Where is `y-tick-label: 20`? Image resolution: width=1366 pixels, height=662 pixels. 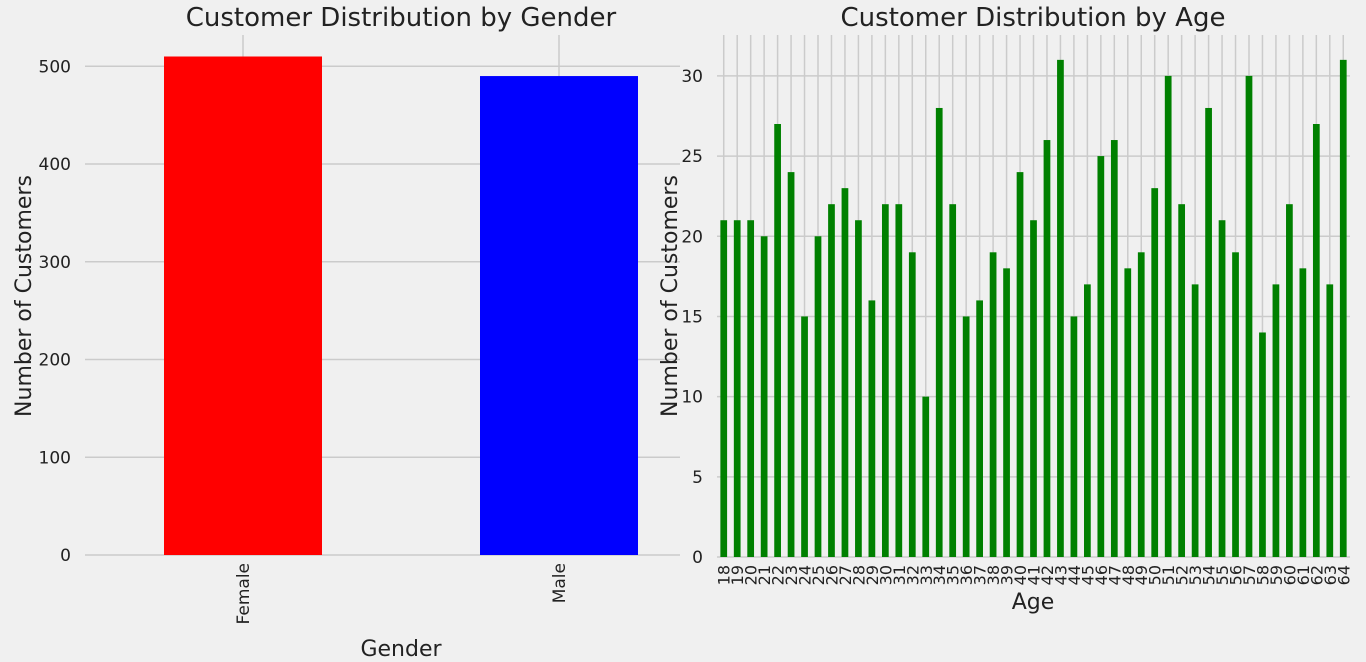 y-tick-label: 20 is located at coordinates (692, 237).